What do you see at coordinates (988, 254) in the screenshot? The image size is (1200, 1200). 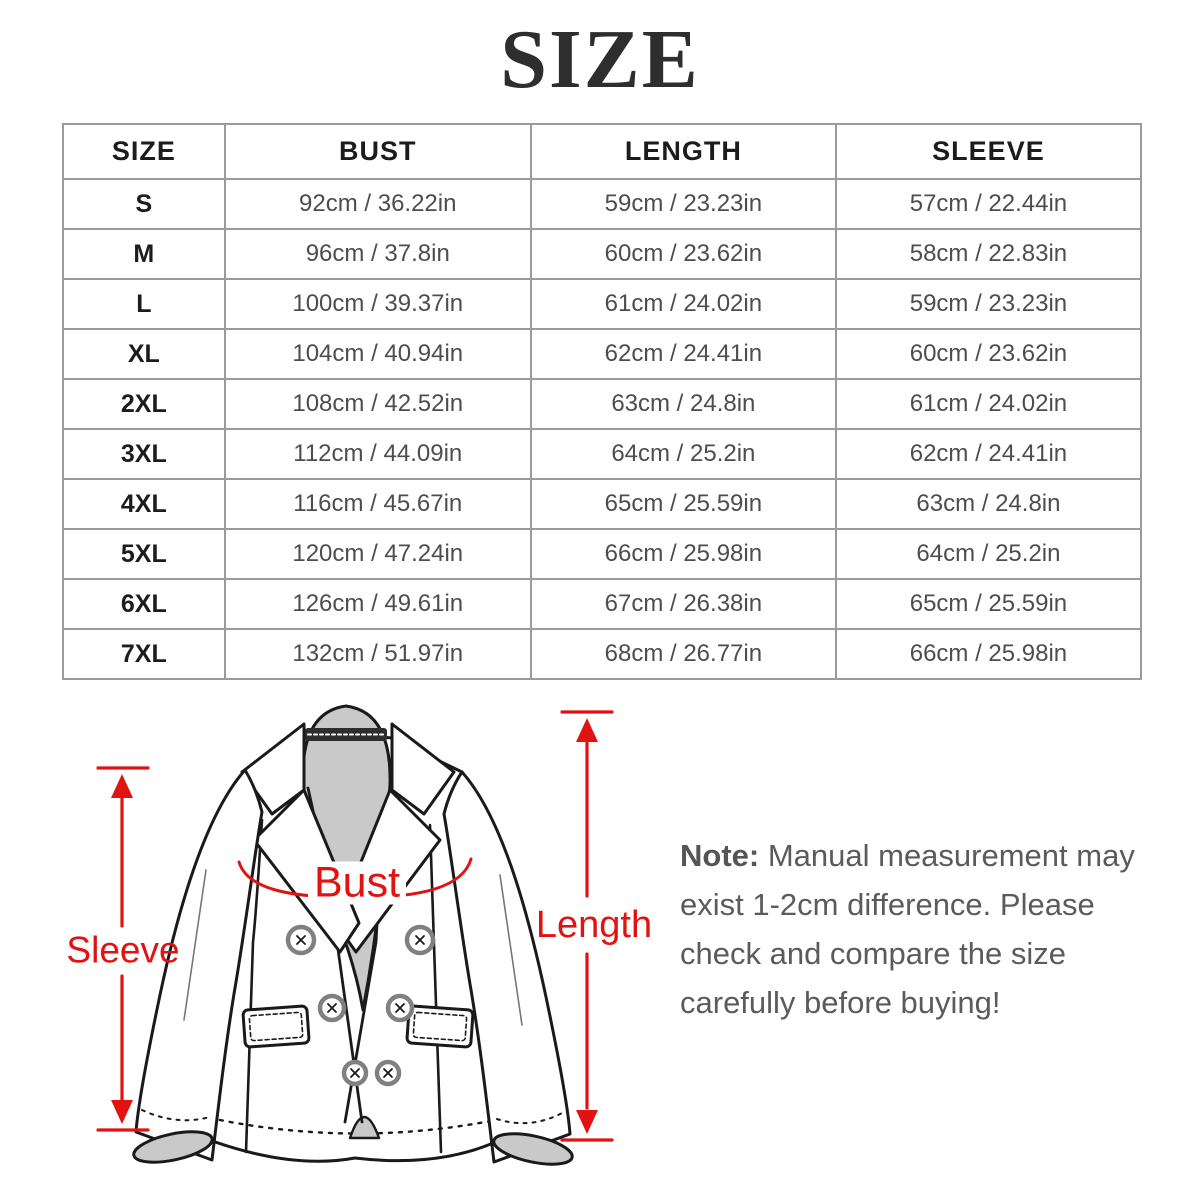 I see `sleeve-value: 58cm / 22.83in` at bounding box center [988, 254].